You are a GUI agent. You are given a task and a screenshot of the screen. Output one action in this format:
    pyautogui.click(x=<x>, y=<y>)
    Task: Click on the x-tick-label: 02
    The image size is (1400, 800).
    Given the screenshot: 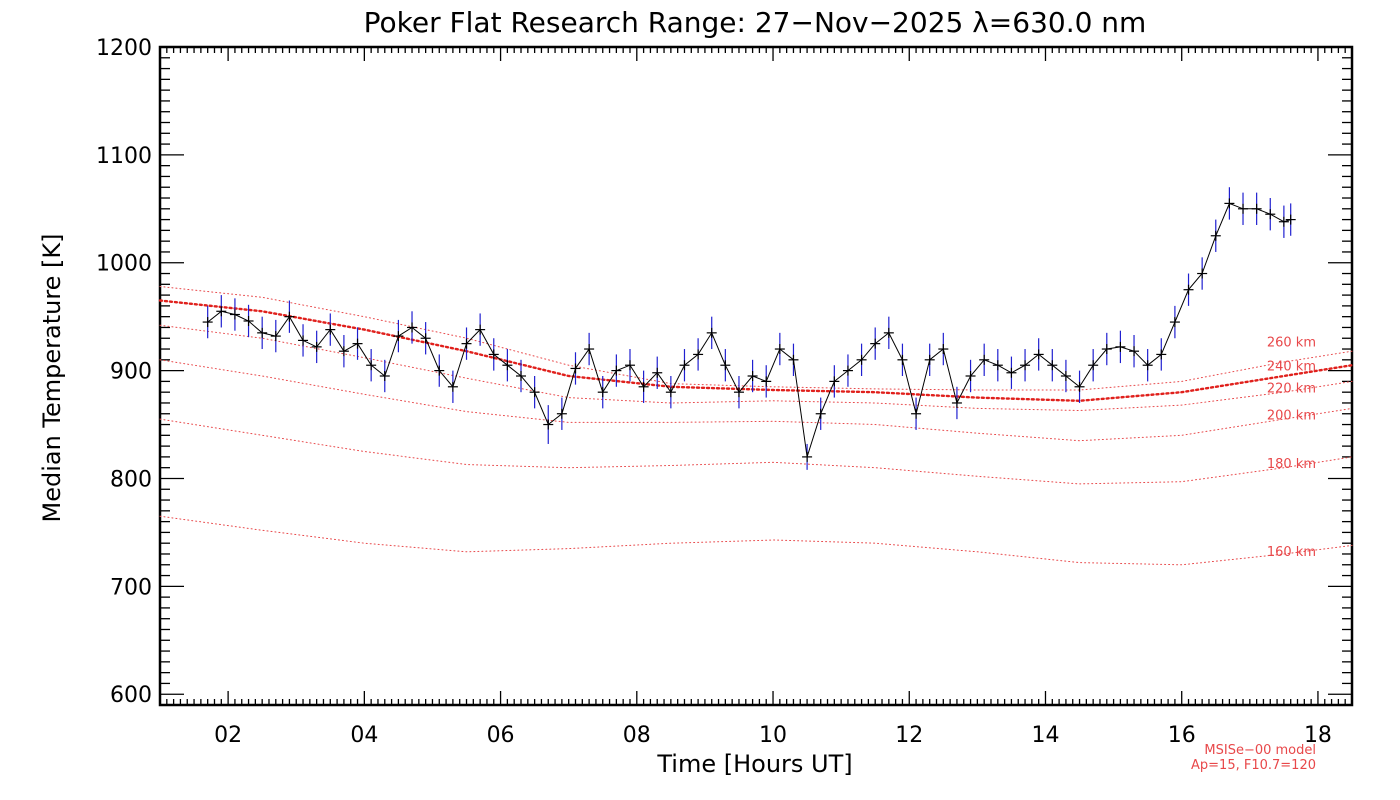 What is the action you would take?
    pyautogui.click(x=228, y=735)
    